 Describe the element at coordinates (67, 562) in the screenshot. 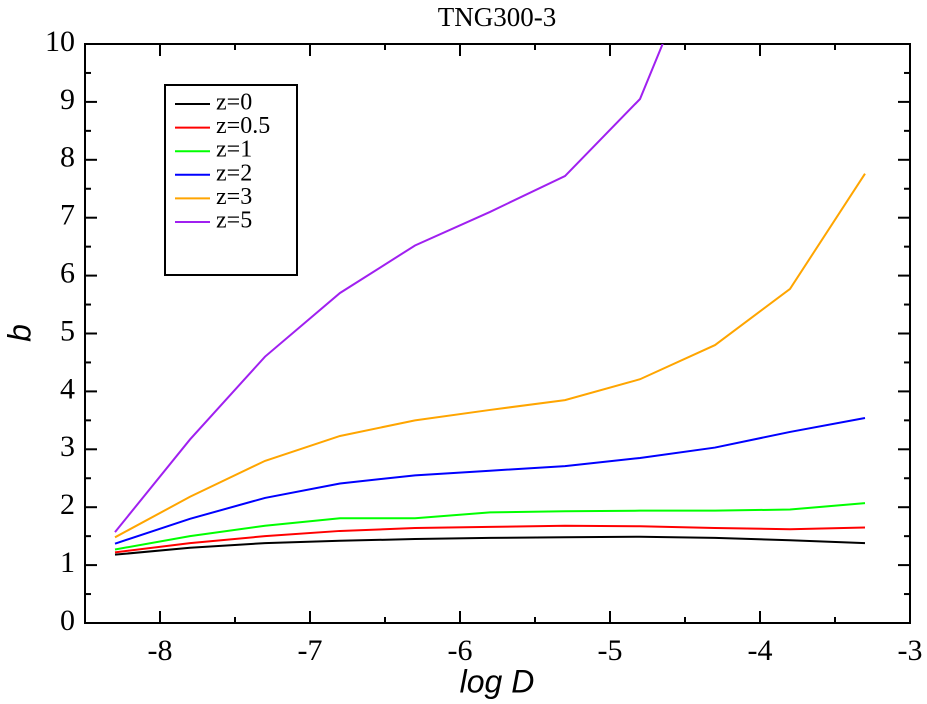

I see `y-tick-label: 1` at that location.